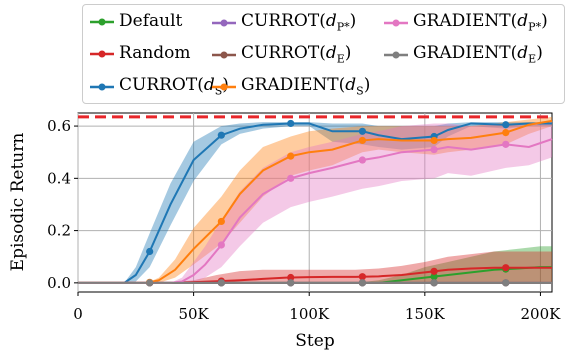 The image size is (569, 352). I want to click on y-tick-label: 0.4, so click(59, 178).